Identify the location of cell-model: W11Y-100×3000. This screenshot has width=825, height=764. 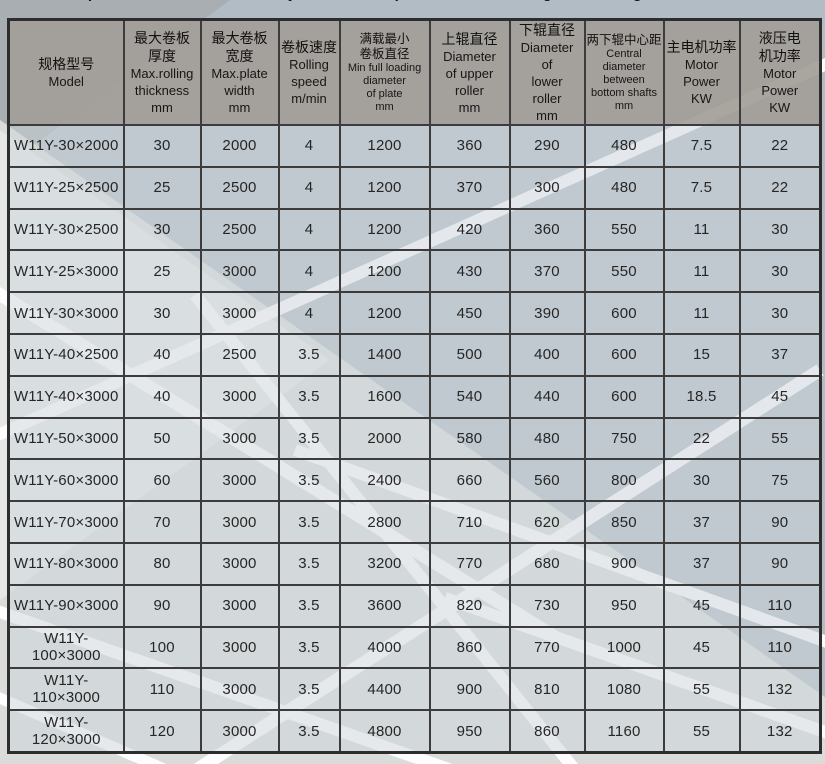
(66, 647).